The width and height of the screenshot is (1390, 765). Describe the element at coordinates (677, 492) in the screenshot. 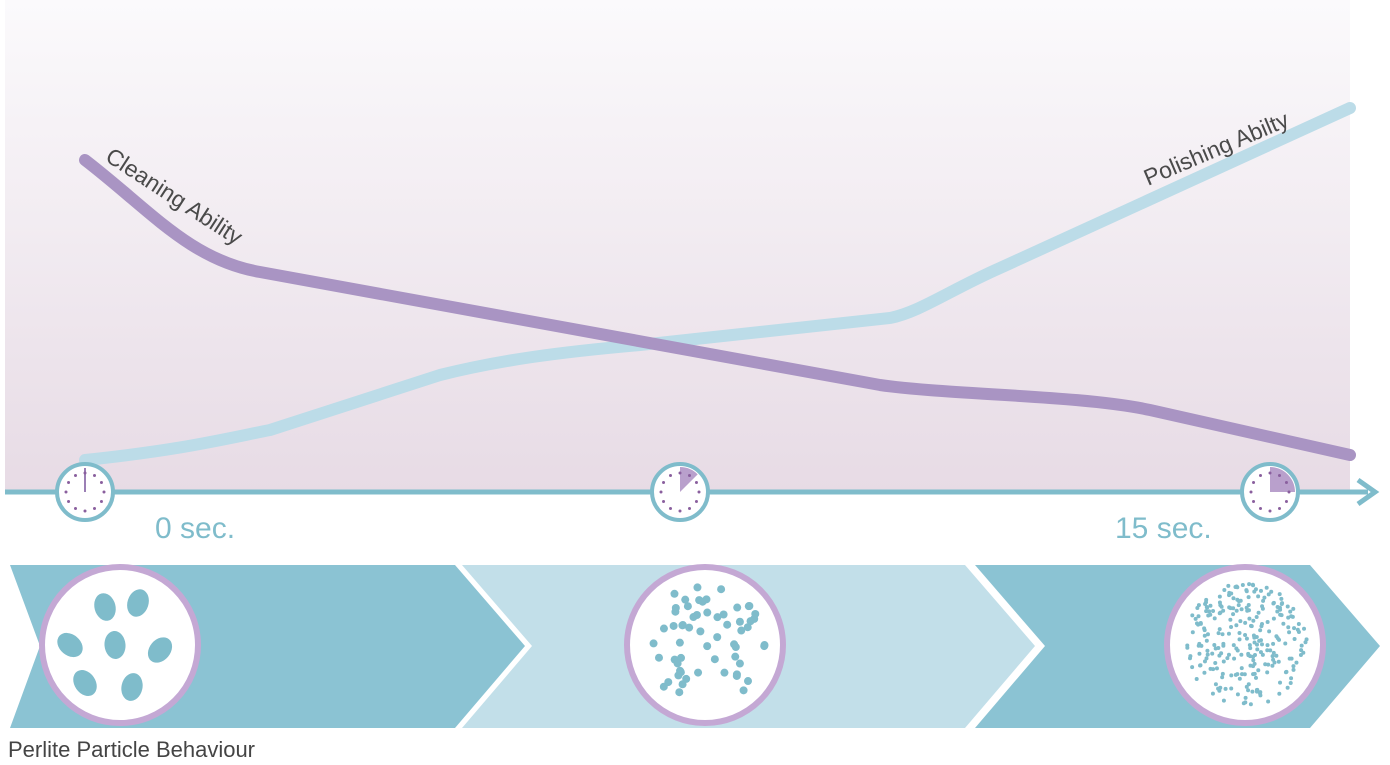

I see `clocks` at that location.